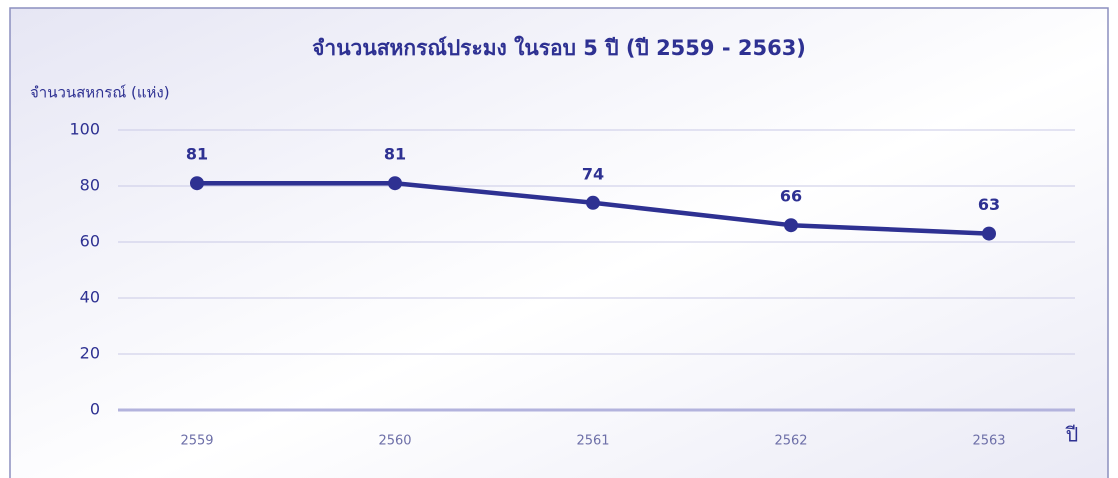 The height and width of the screenshot is (478, 1118). What do you see at coordinates (90, 241) in the screenshot?
I see `y-tick-label: 60` at bounding box center [90, 241].